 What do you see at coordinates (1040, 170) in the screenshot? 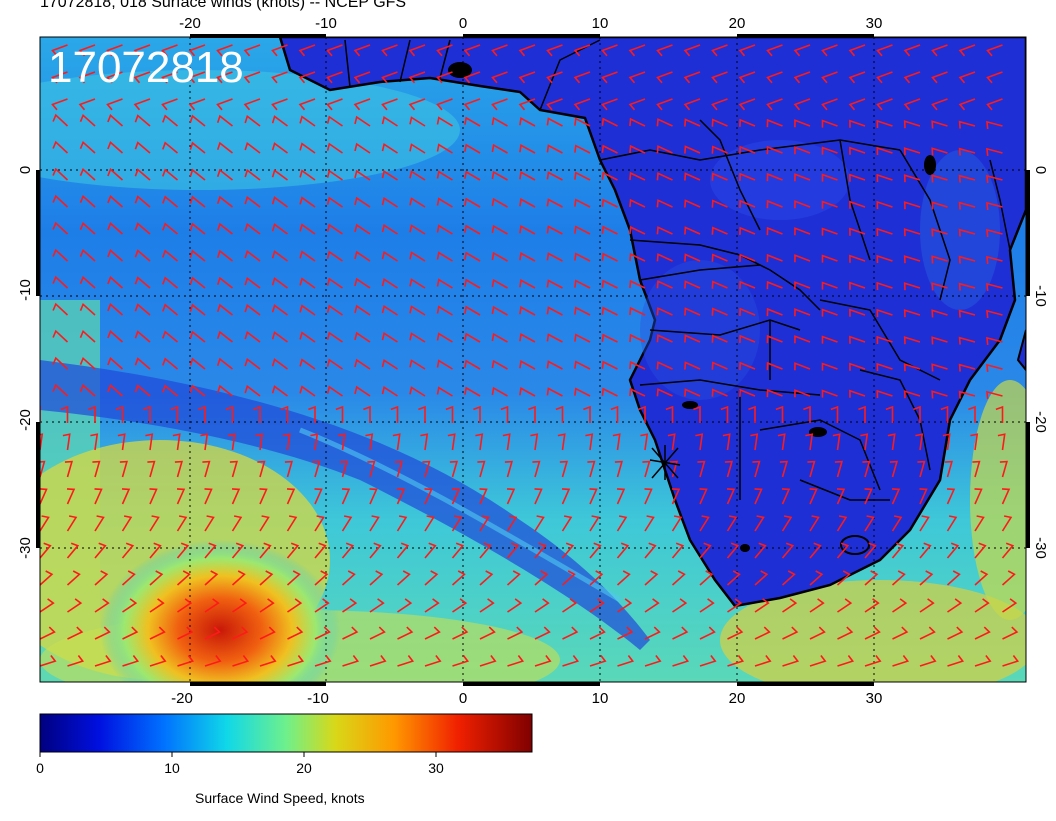
I see `lat-tick-label: 0` at bounding box center [1040, 170].